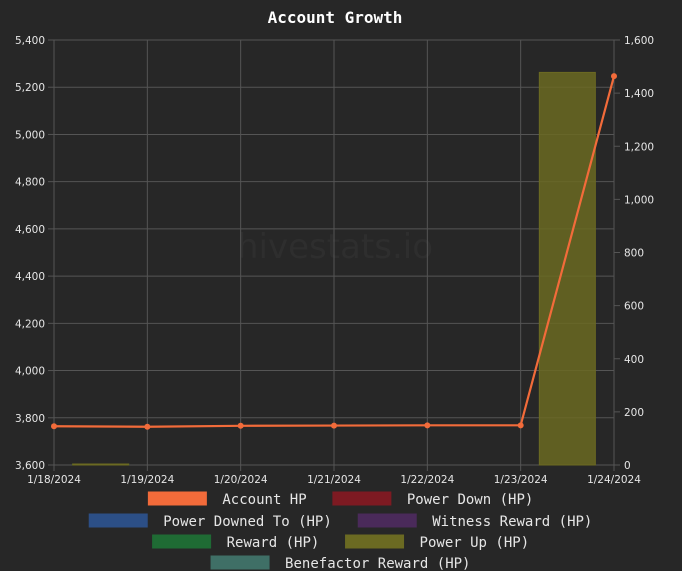 The image size is (682, 571). What do you see at coordinates (614, 480) in the screenshot?
I see `x-tick-label: 1/24/2024` at bounding box center [614, 480].